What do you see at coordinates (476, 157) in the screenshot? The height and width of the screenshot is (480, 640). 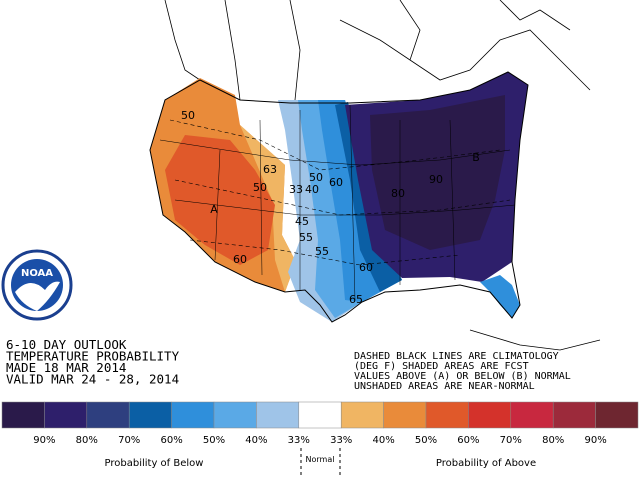 I see `contour-label: B` at bounding box center [476, 157].